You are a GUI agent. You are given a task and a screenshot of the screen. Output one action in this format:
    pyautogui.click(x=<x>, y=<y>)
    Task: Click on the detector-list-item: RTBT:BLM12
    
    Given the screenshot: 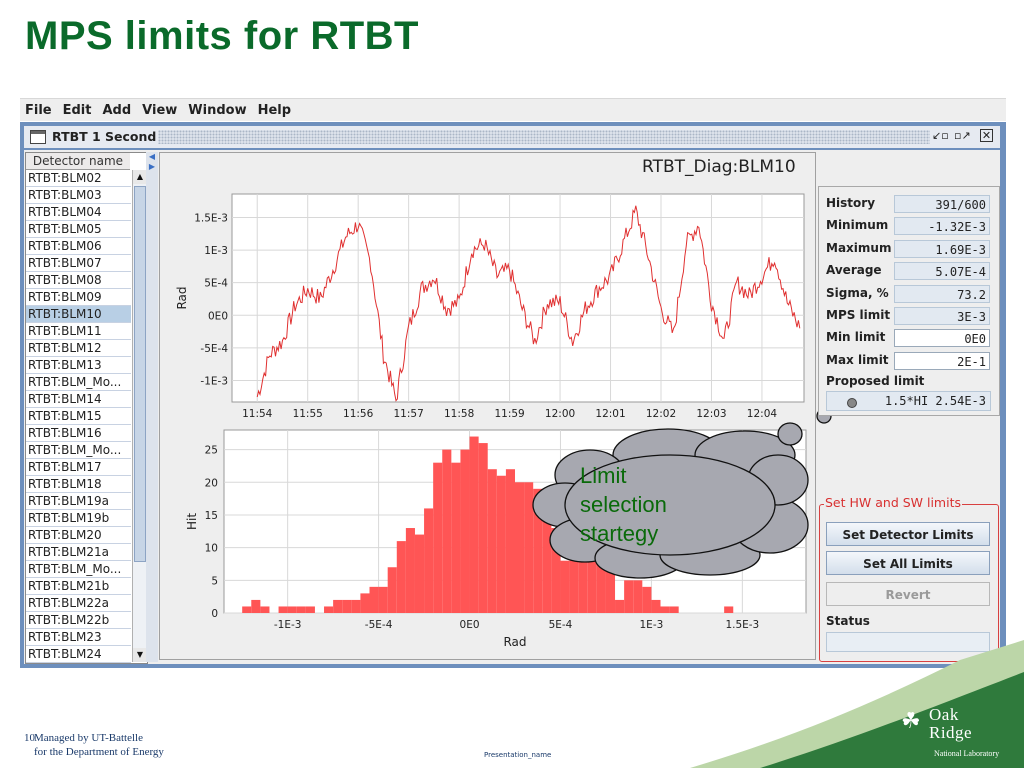 What is the action you would take?
    pyautogui.click(x=78, y=348)
    